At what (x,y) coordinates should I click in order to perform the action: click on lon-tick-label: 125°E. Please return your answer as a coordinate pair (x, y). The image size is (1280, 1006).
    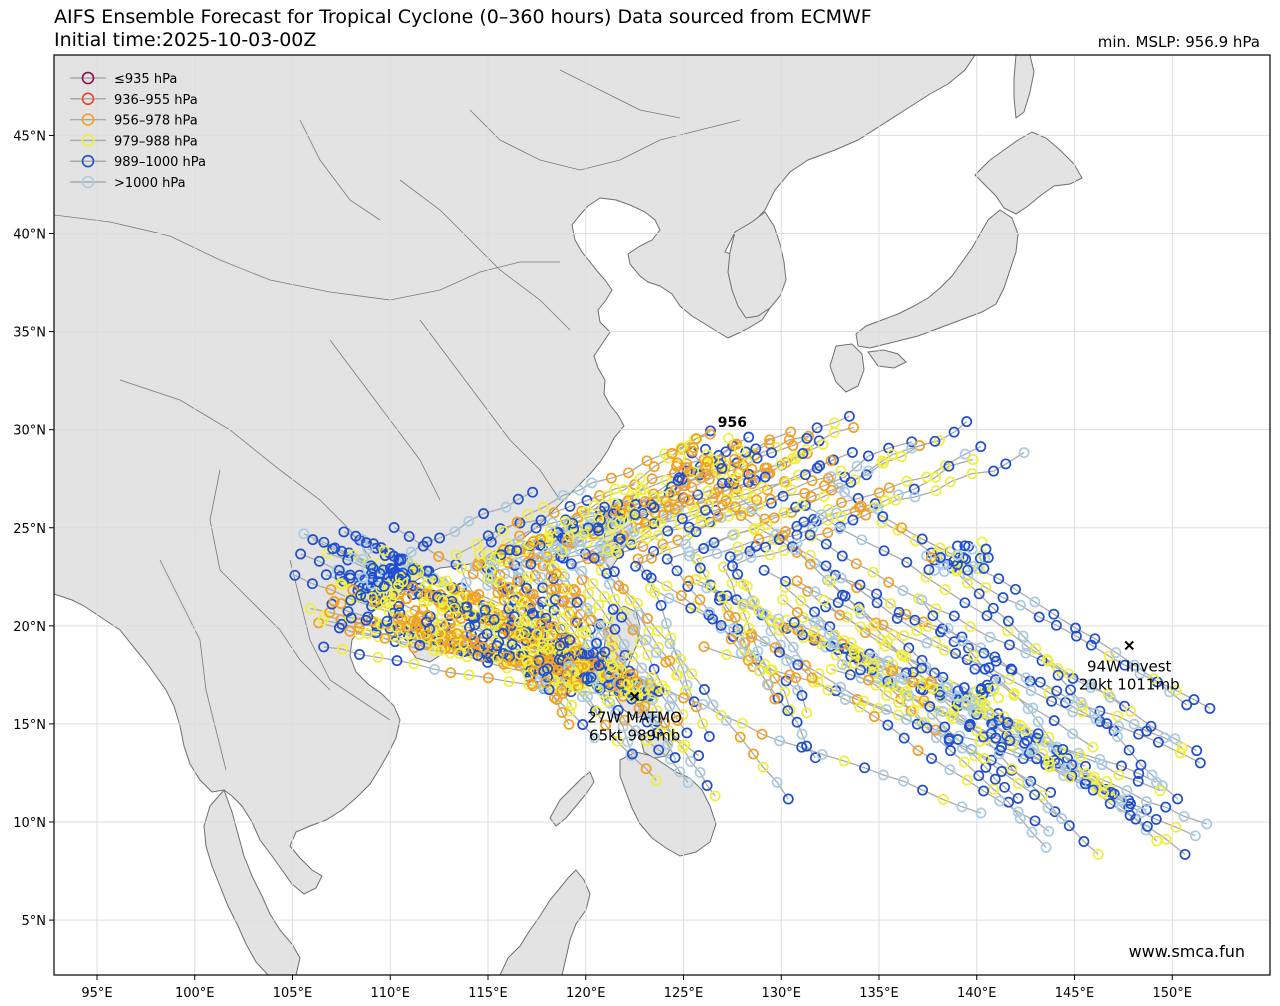
    Looking at the image, I should click on (684, 993).